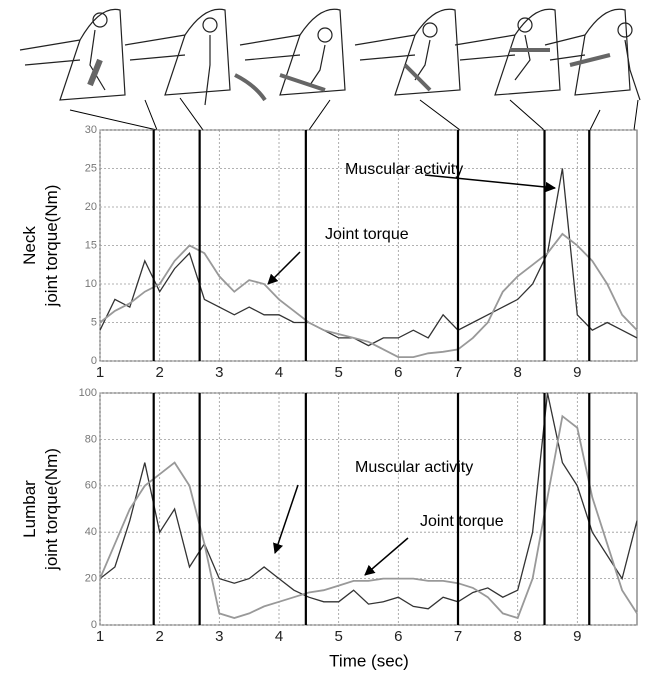  Describe the element at coordinates (369, 660) in the screenshot. I see `x-axis-title: Time (sec)` at that location.